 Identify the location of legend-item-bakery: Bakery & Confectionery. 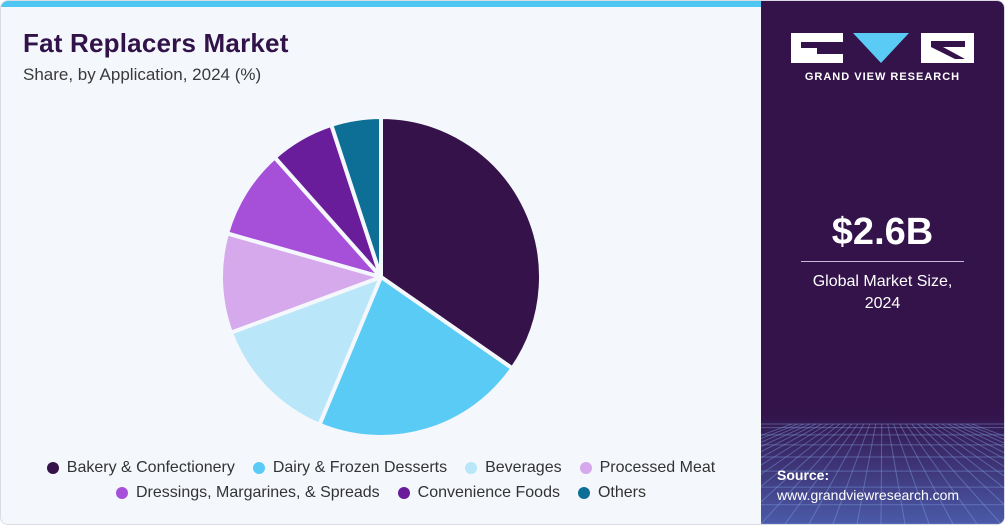
(140, 468).